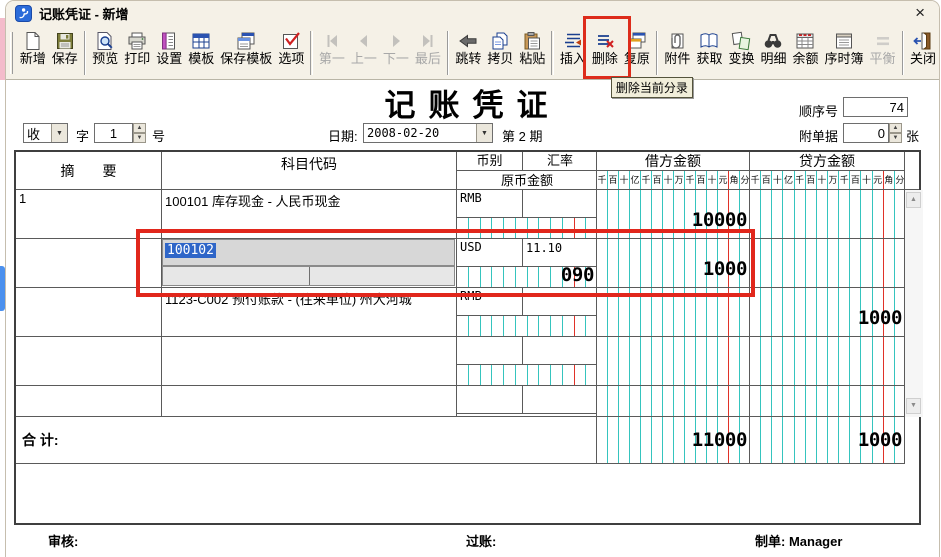 The height and width of the screenshot is (557, 941). Describe the element at coordinates (773, 53) in the screenshot. I see `toolbar-button-detail: 明细` at that location.